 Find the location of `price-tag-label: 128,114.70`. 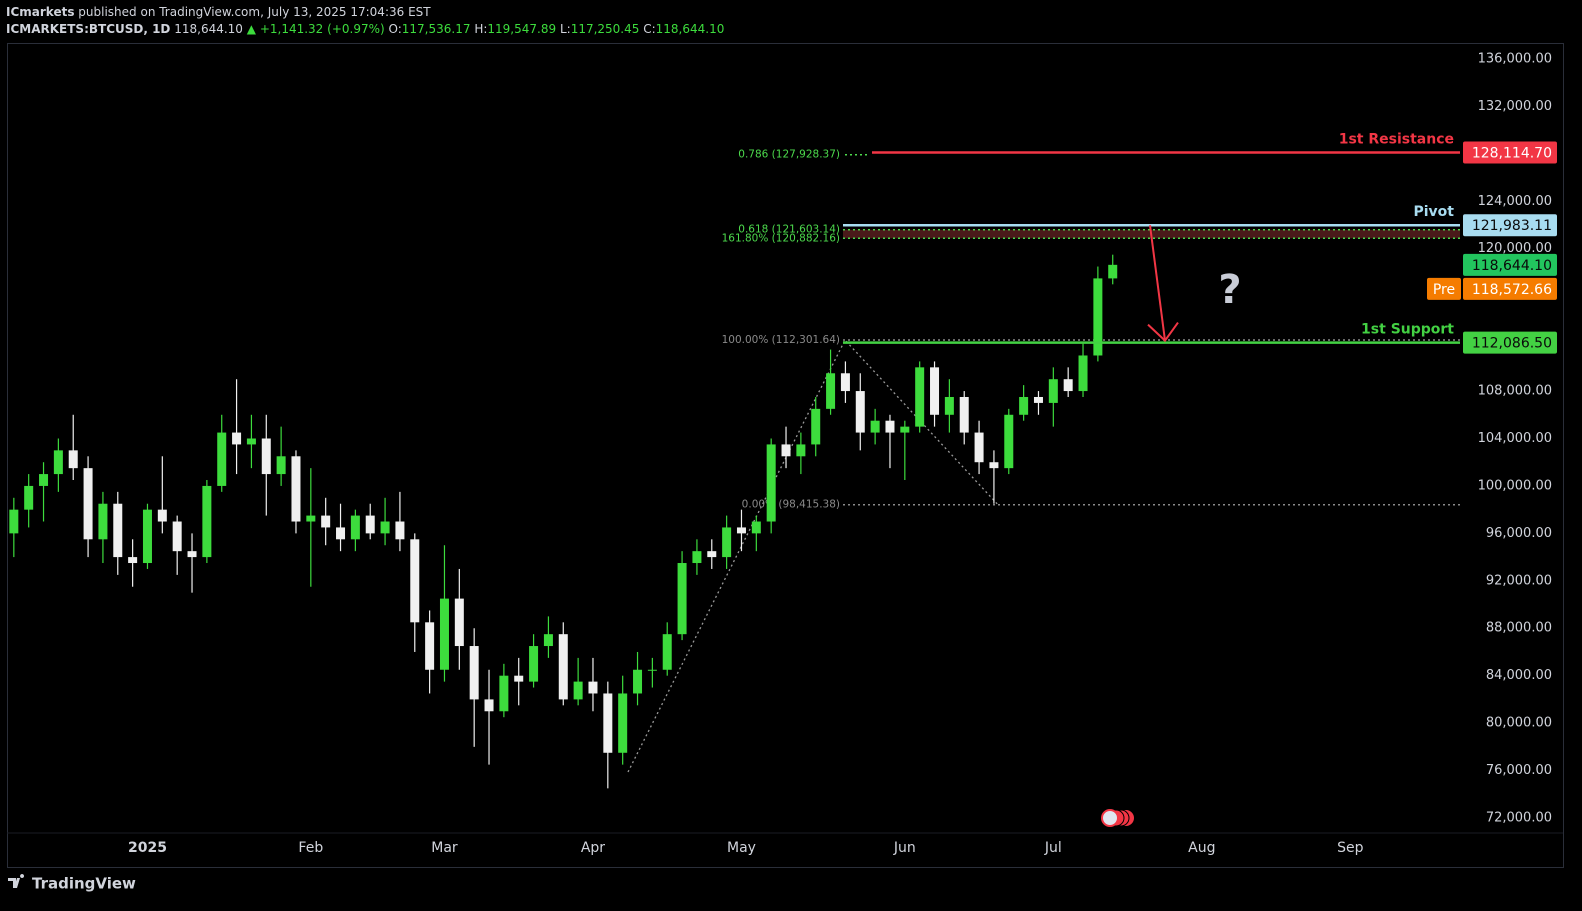

price-tag-label: 128,114.70 is located at coordinates (1512, 154).